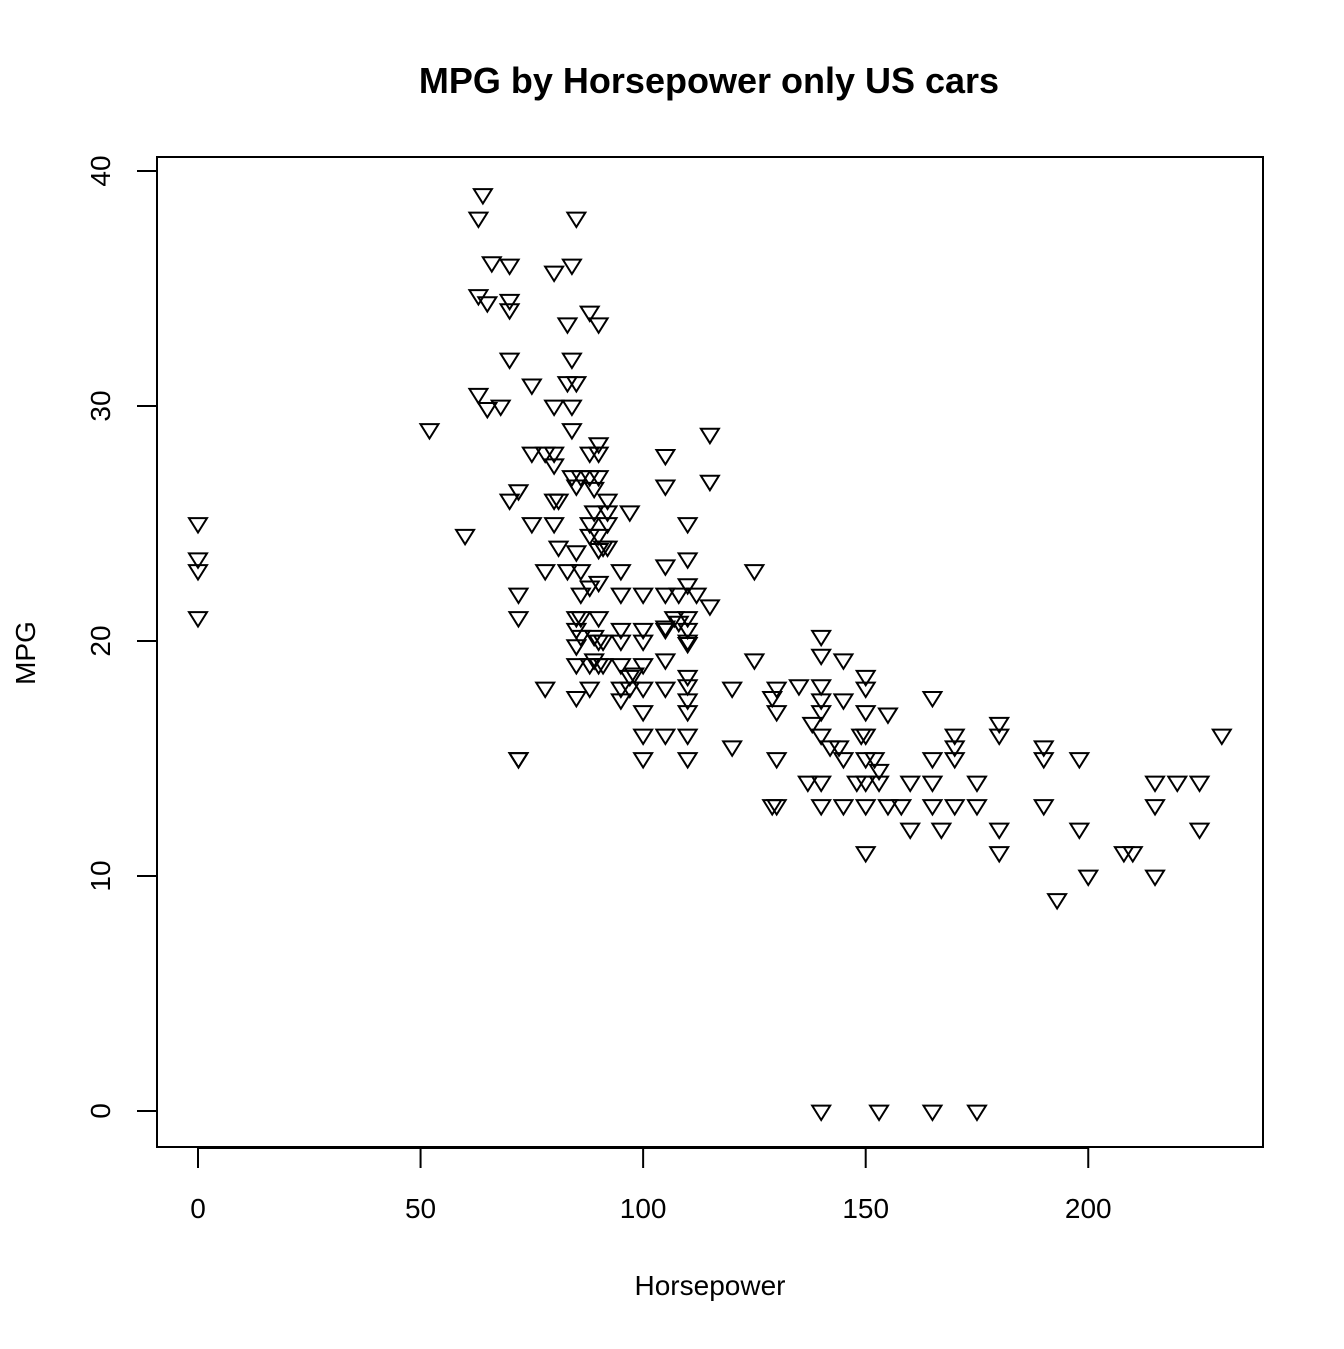  Describe the element at coordinates (1088, 1208) in the screenshot. I see `x-tick-label: 200` at that location.